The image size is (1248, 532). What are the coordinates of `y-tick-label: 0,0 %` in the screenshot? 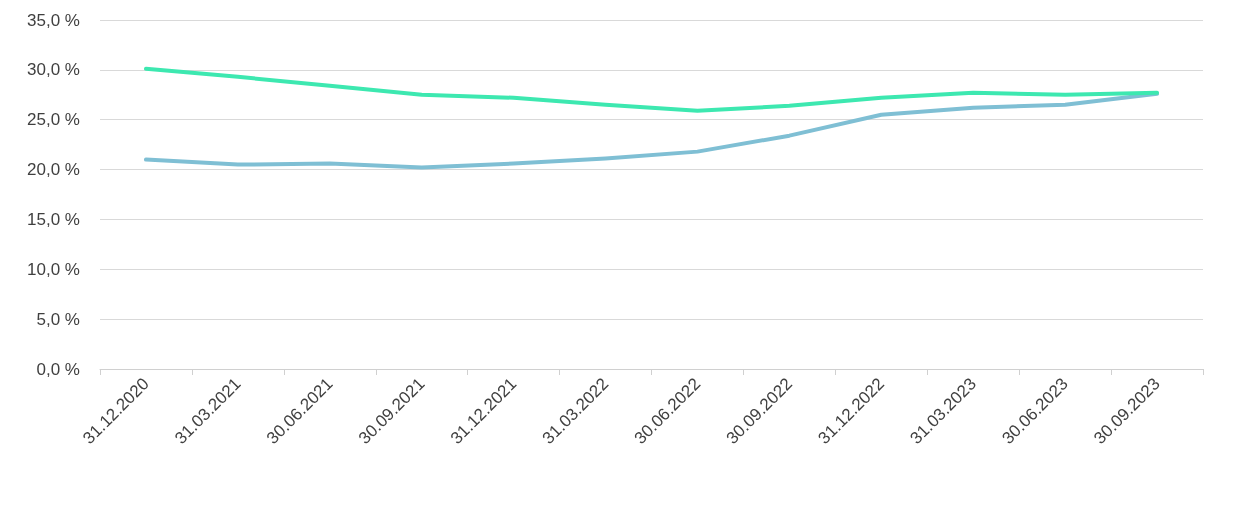 It's located at (58, 369).